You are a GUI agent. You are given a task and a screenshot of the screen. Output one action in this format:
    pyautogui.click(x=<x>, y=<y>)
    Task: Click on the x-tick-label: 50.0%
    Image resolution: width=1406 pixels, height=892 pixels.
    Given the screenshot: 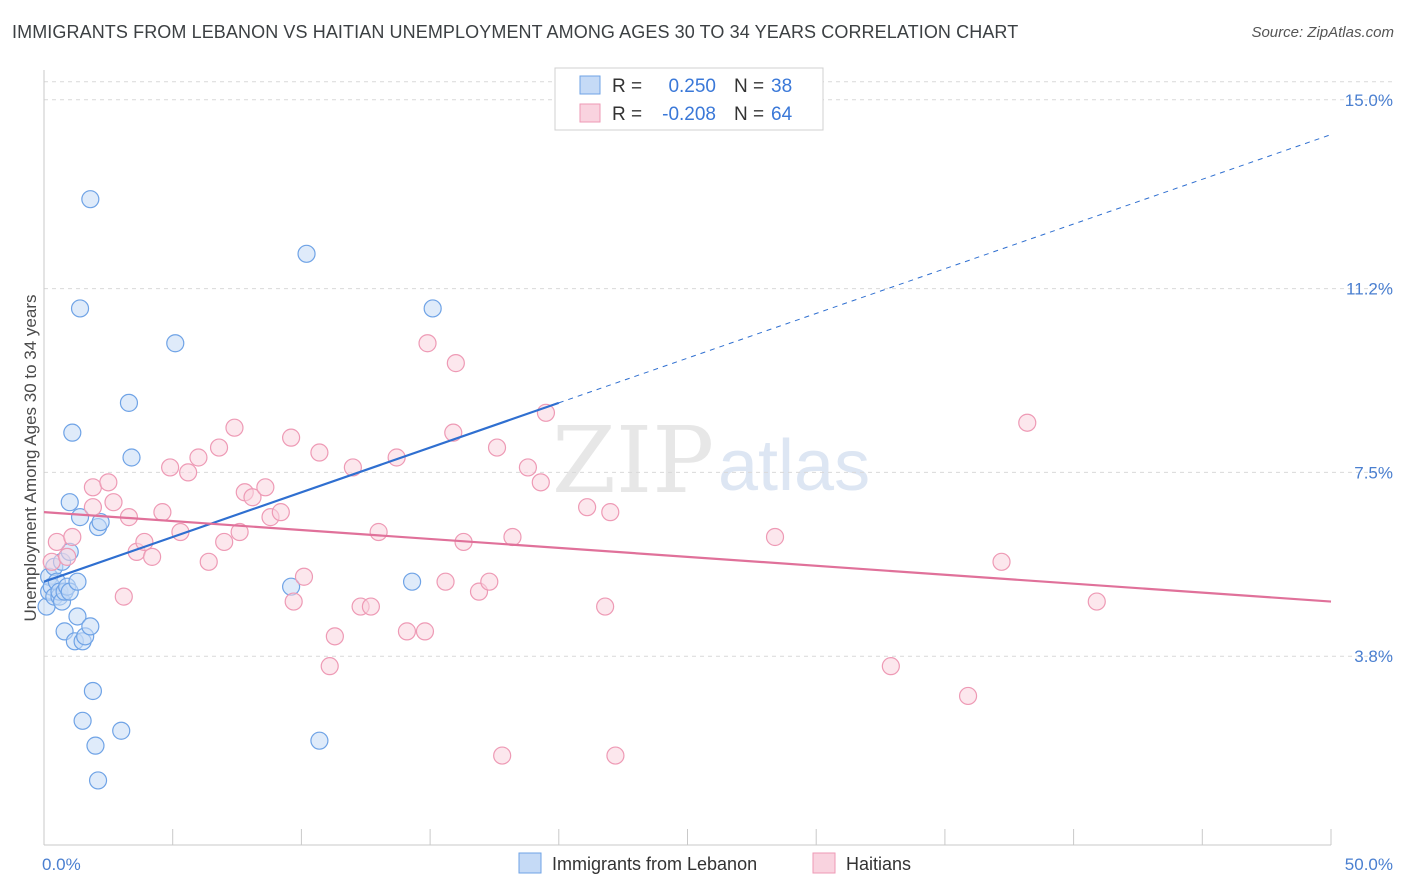 What is the action you would take?
    pyautogui.click(x=1369, y=864)
    